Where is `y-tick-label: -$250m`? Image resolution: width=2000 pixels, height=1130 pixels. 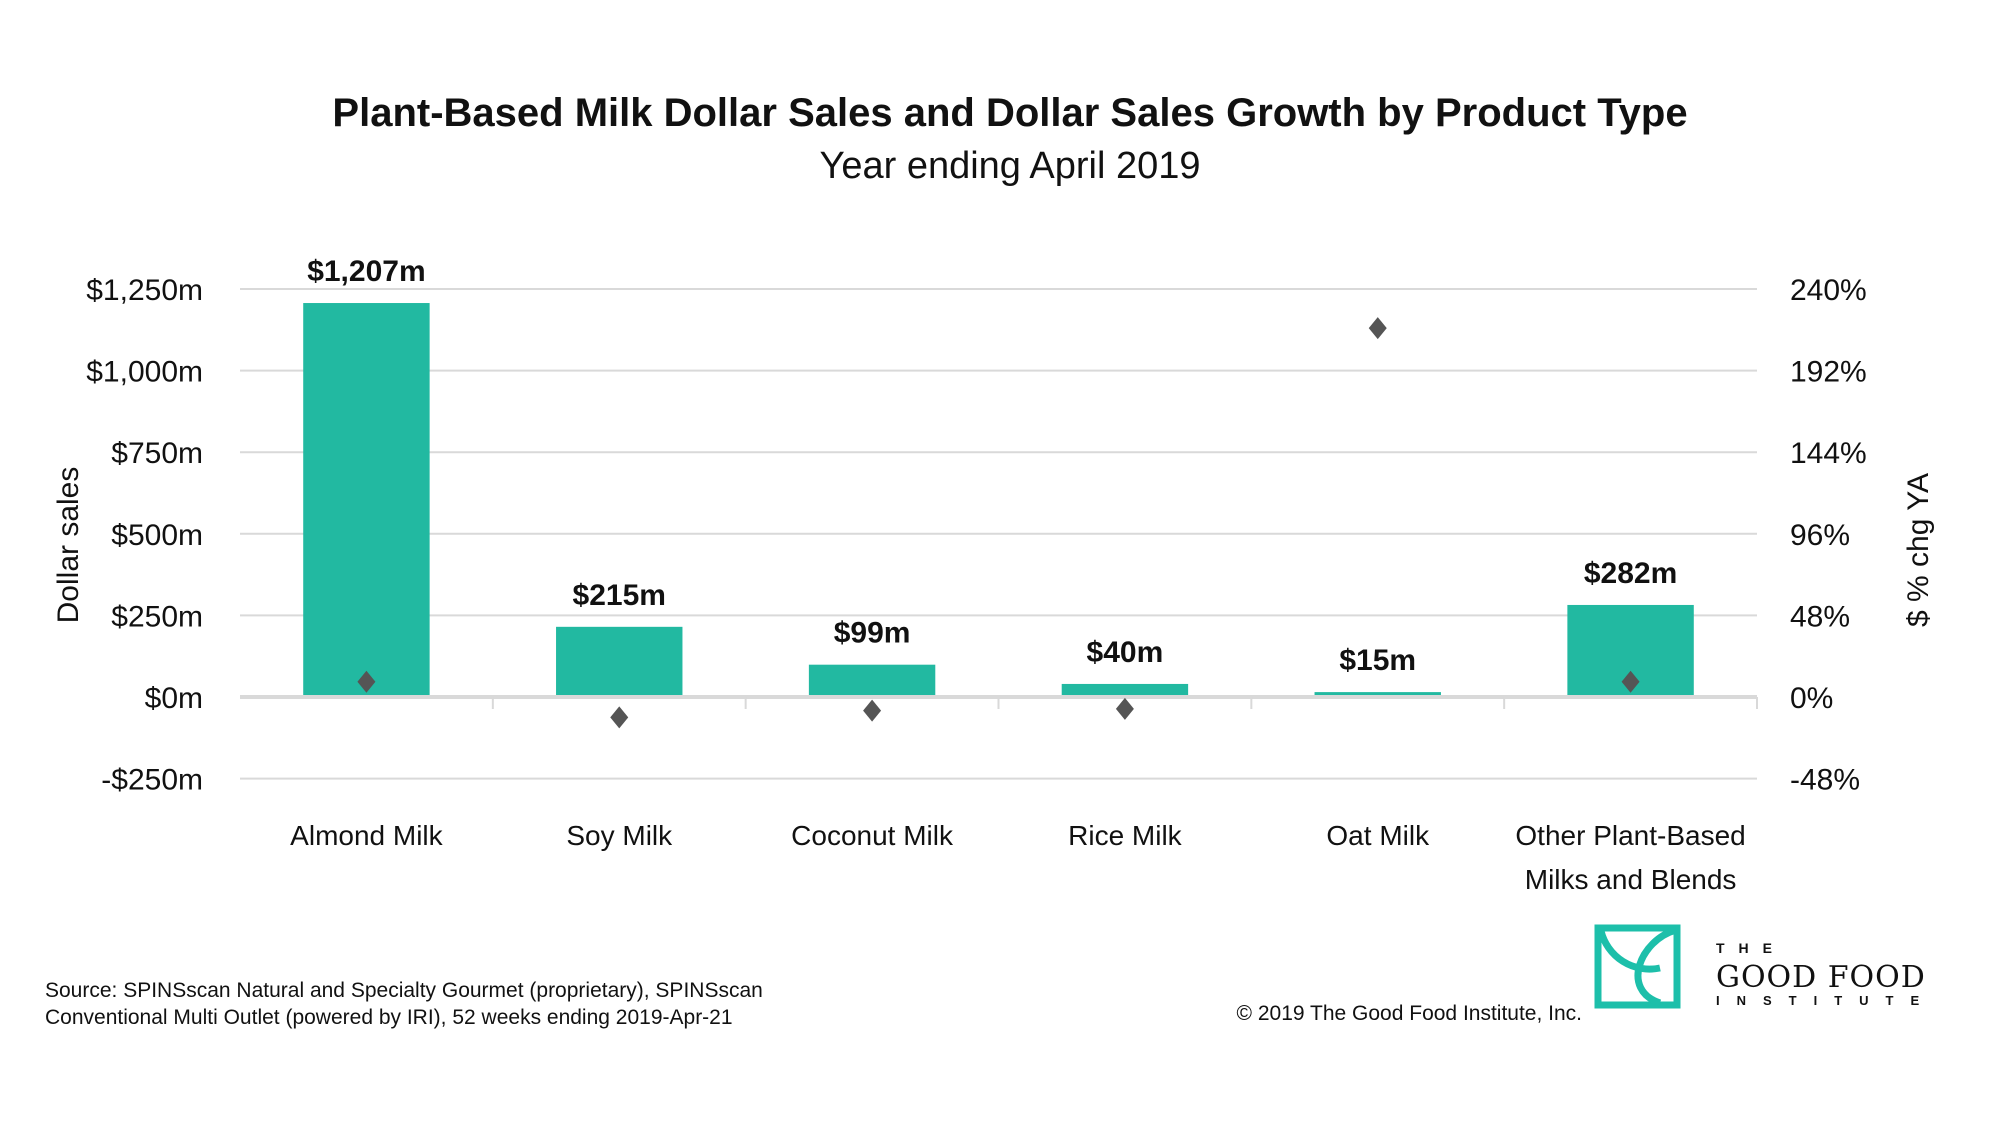
y-tick-label: -$250m is located at coordinates (152, 780).